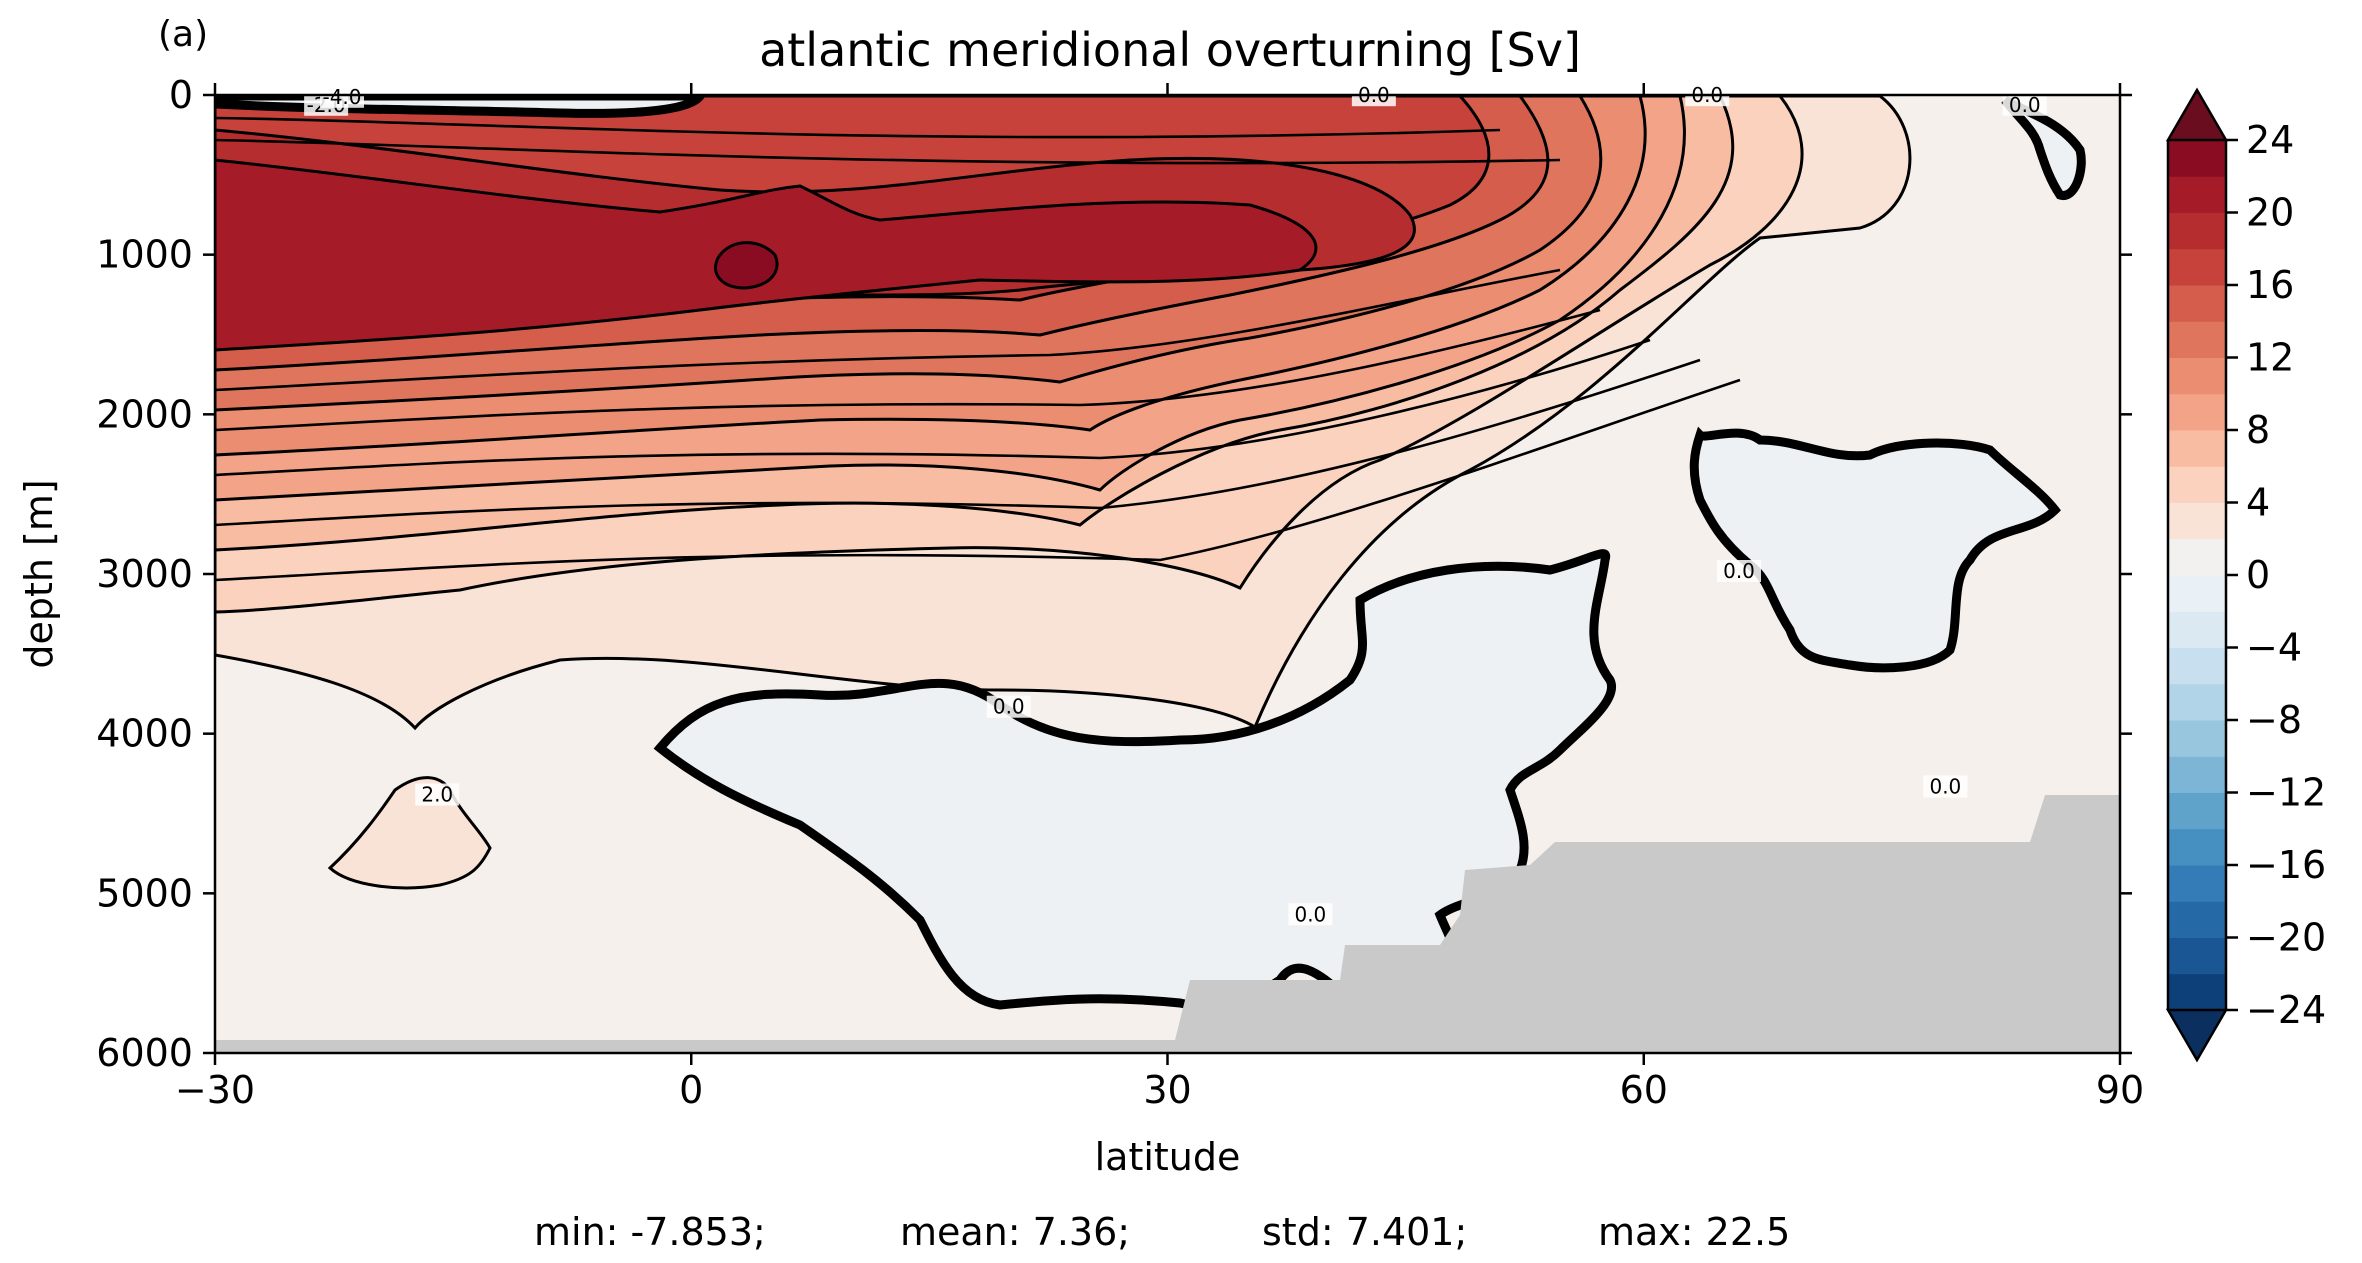 This screenshot has width=2362, height=1263. What do you see at coordinates (144, 255) in the screenshot?
I see `y-tick-label: 1000` at bounding box center [144, 255].